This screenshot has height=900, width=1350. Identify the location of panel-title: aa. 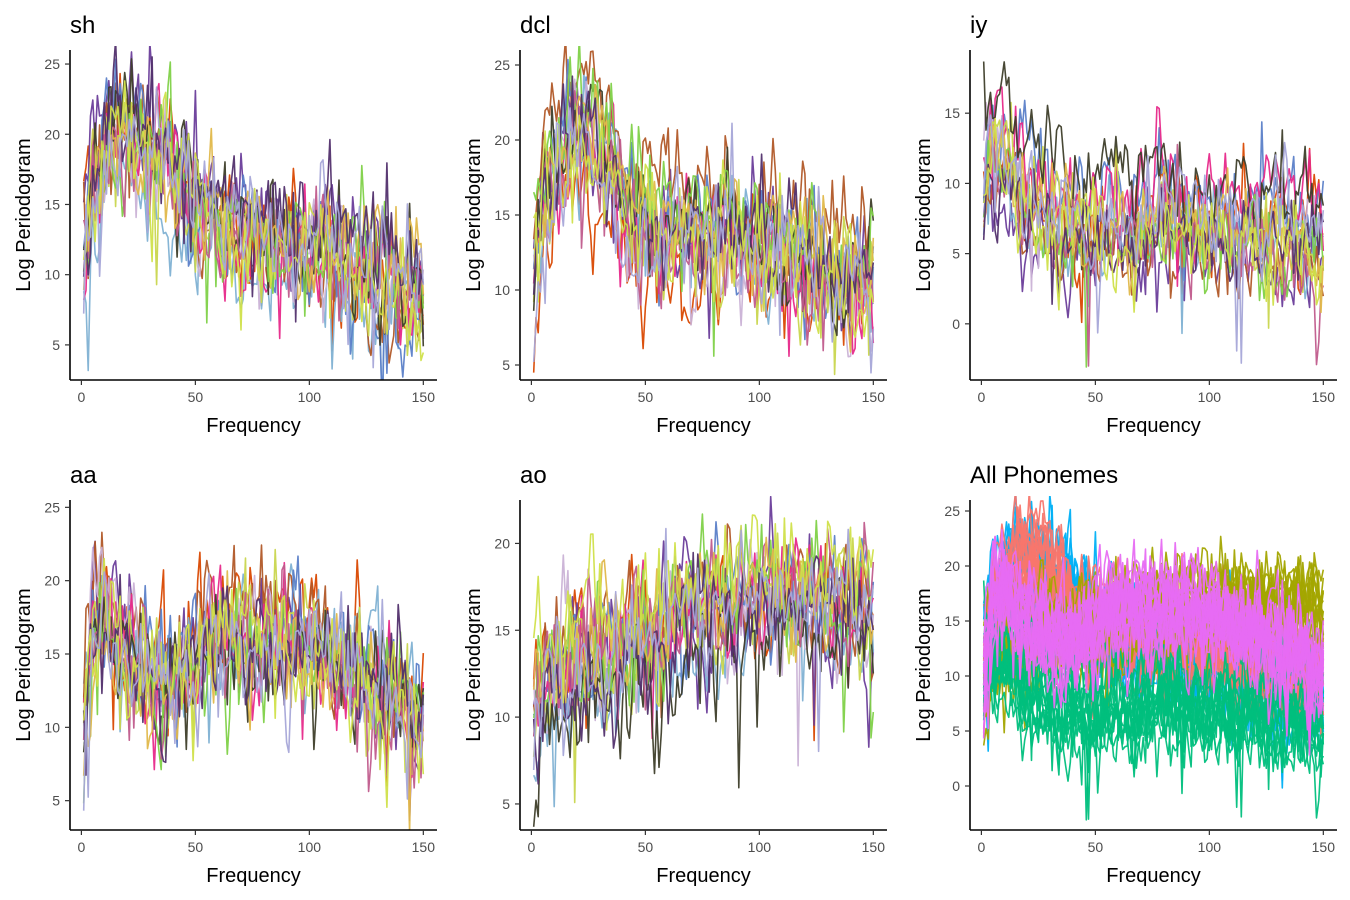
(83, 475).